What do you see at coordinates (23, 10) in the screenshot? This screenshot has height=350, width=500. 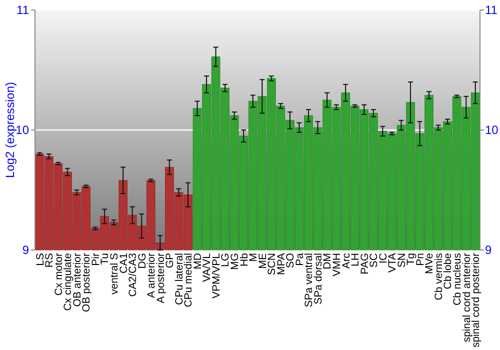 I see `y-tick-label: 11` at bounding box center [23, 10].